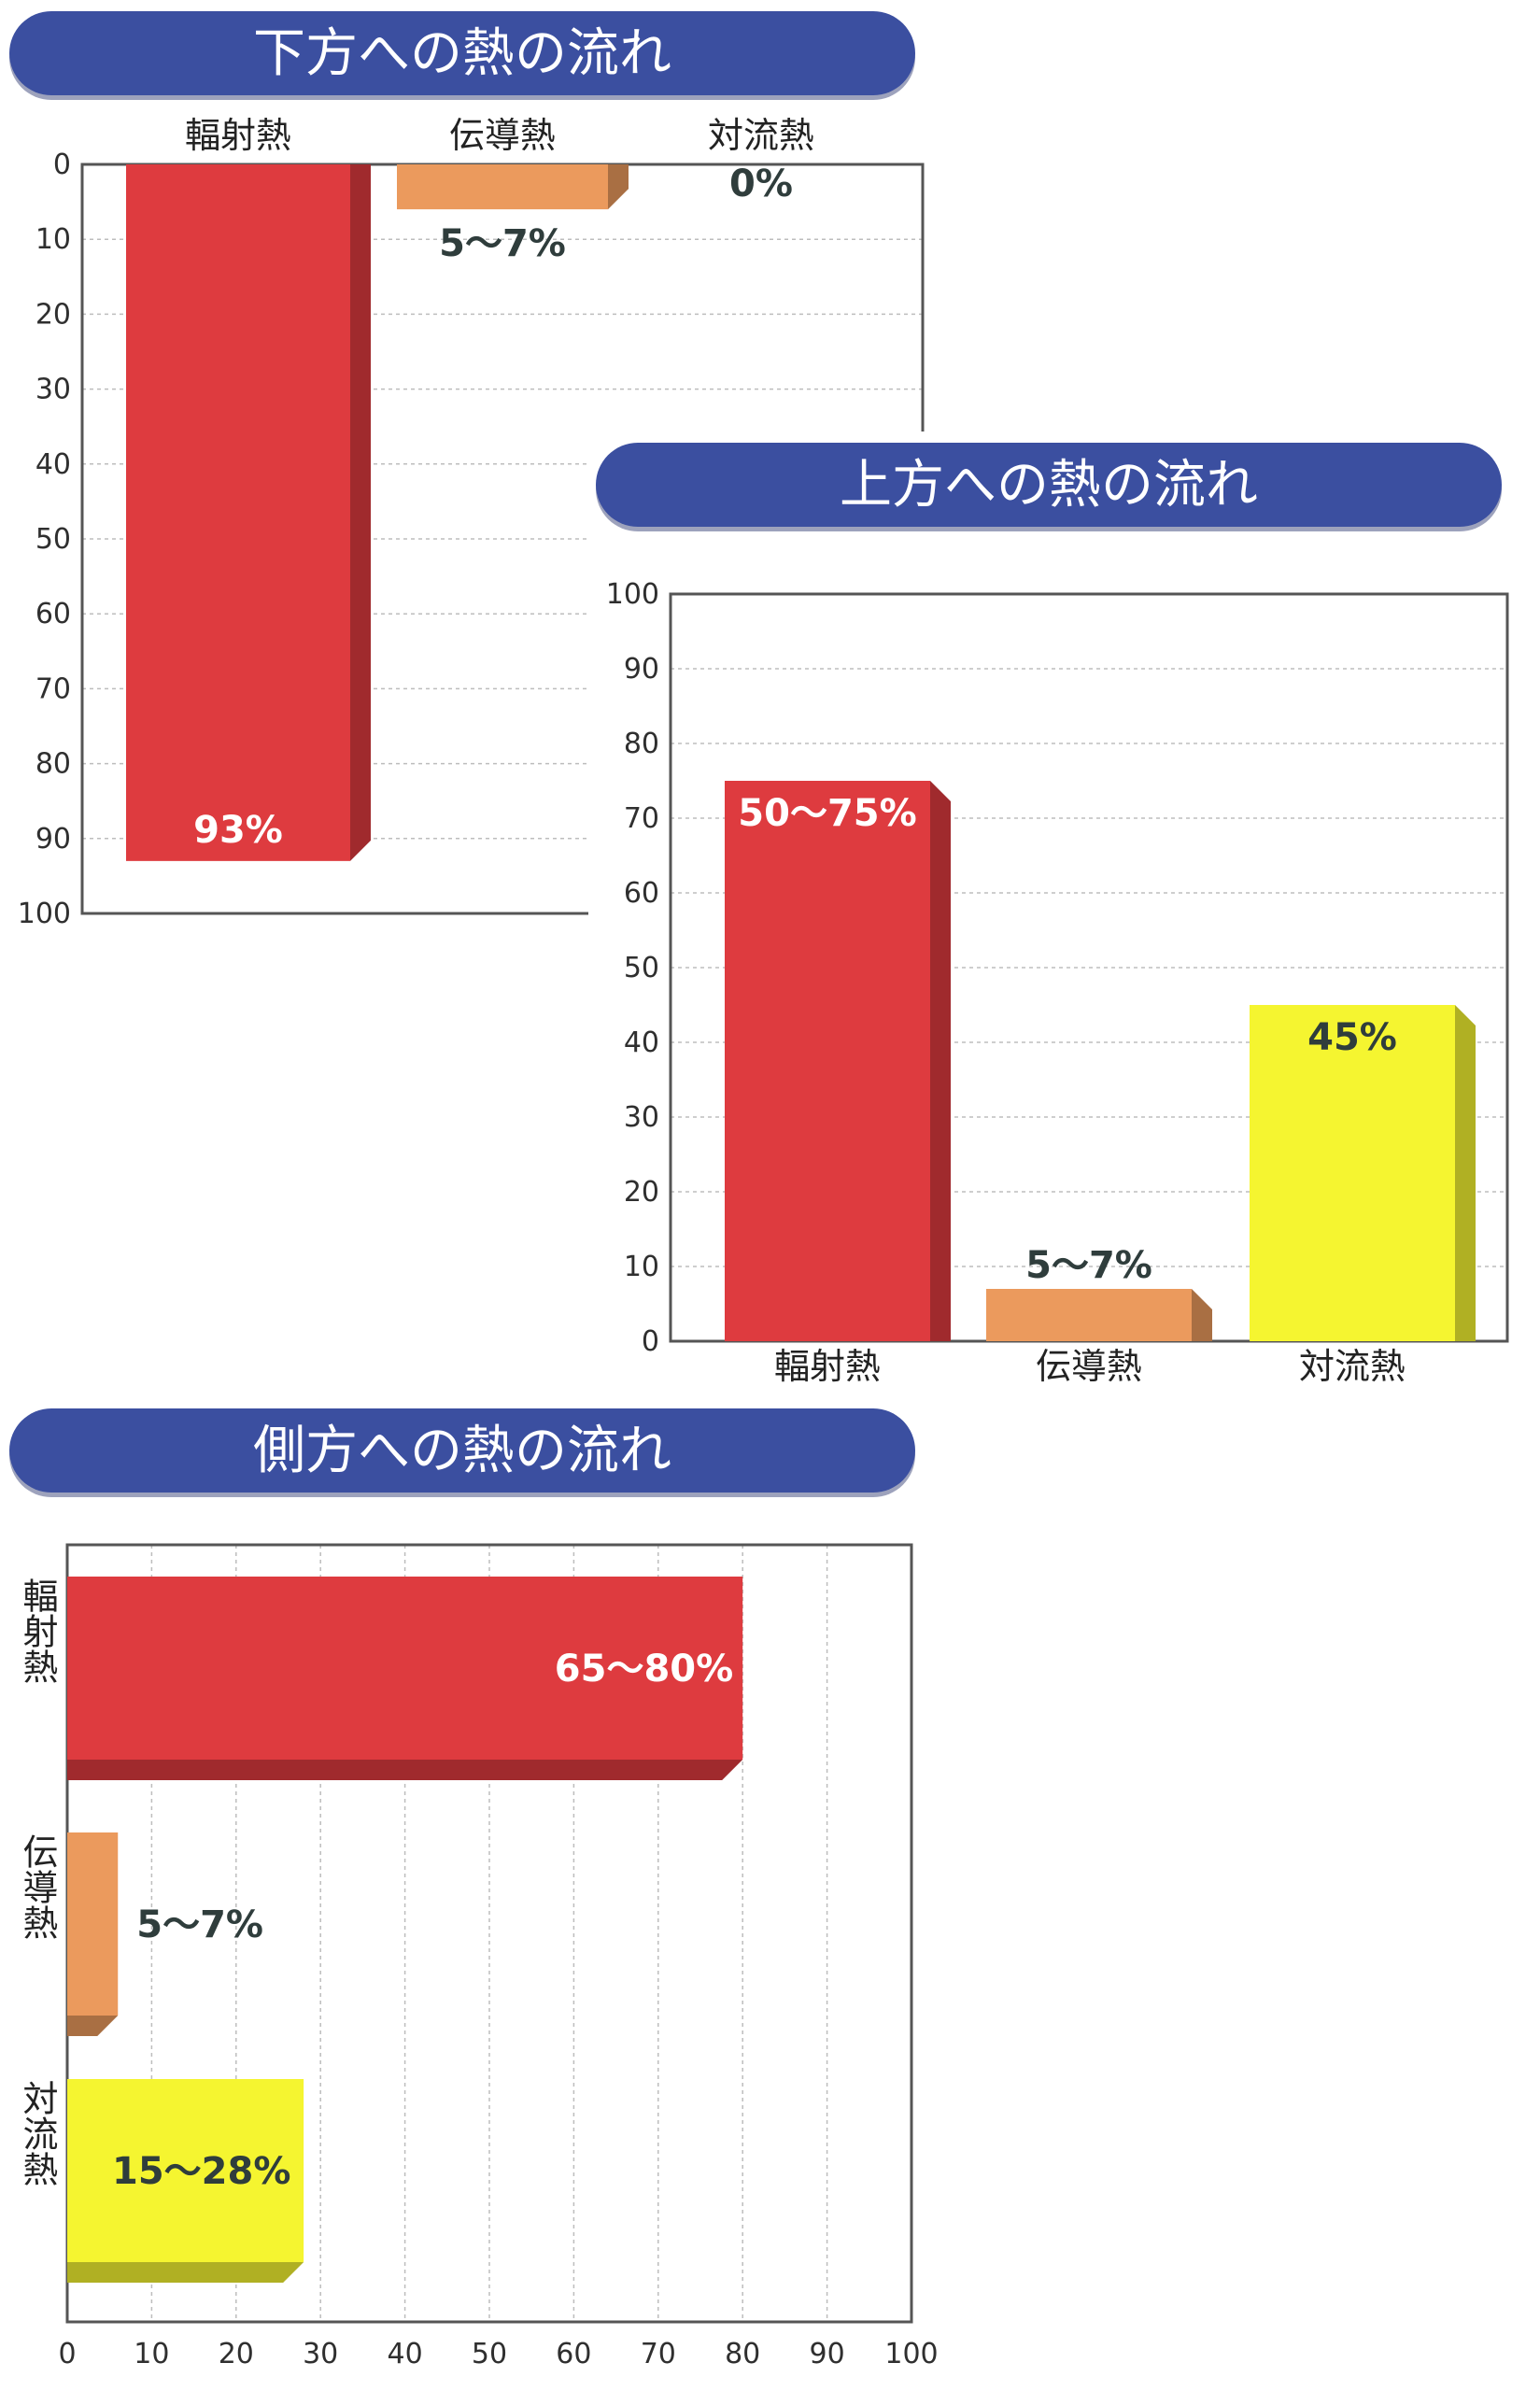 The height and width of the screenshot is (2391, 1540). I want to click on x-tick-label: 90, so click(827, 2354).